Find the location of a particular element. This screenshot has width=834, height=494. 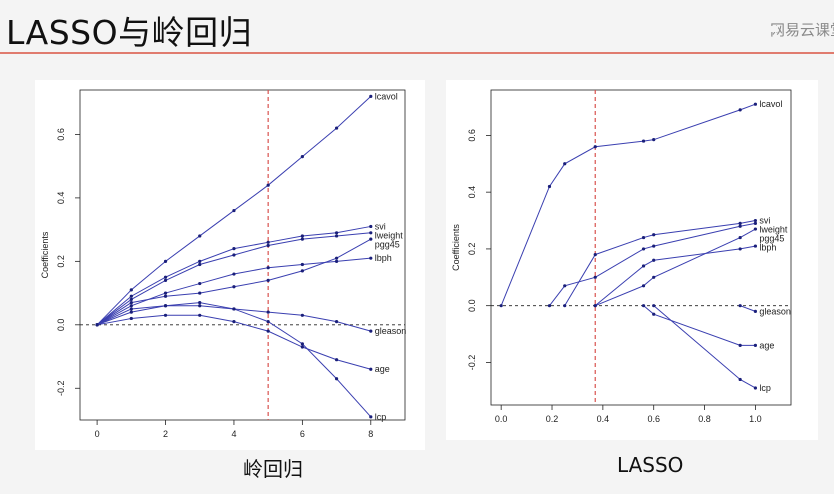

ridge-series-label-gleason: gleason is located at coordinates (391, 331).